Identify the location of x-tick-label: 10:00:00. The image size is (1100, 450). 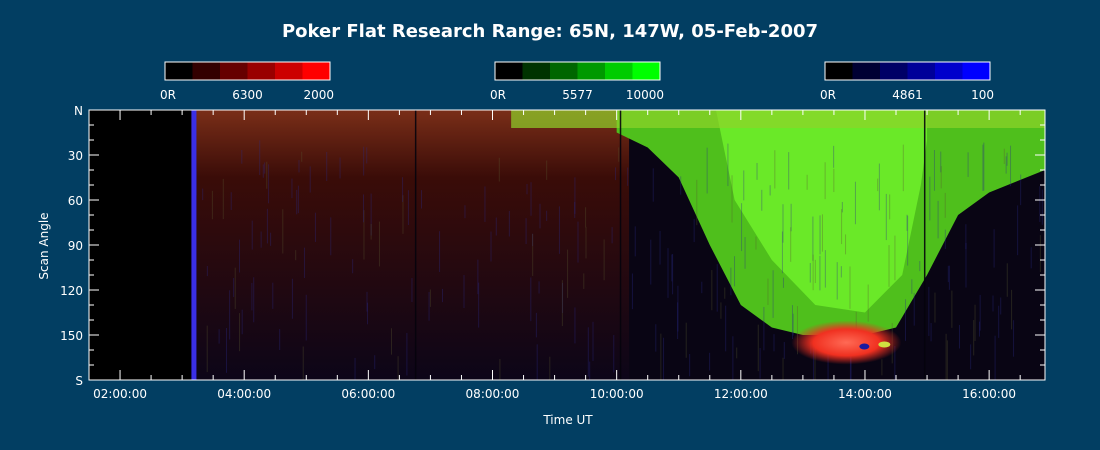
(617, 394).